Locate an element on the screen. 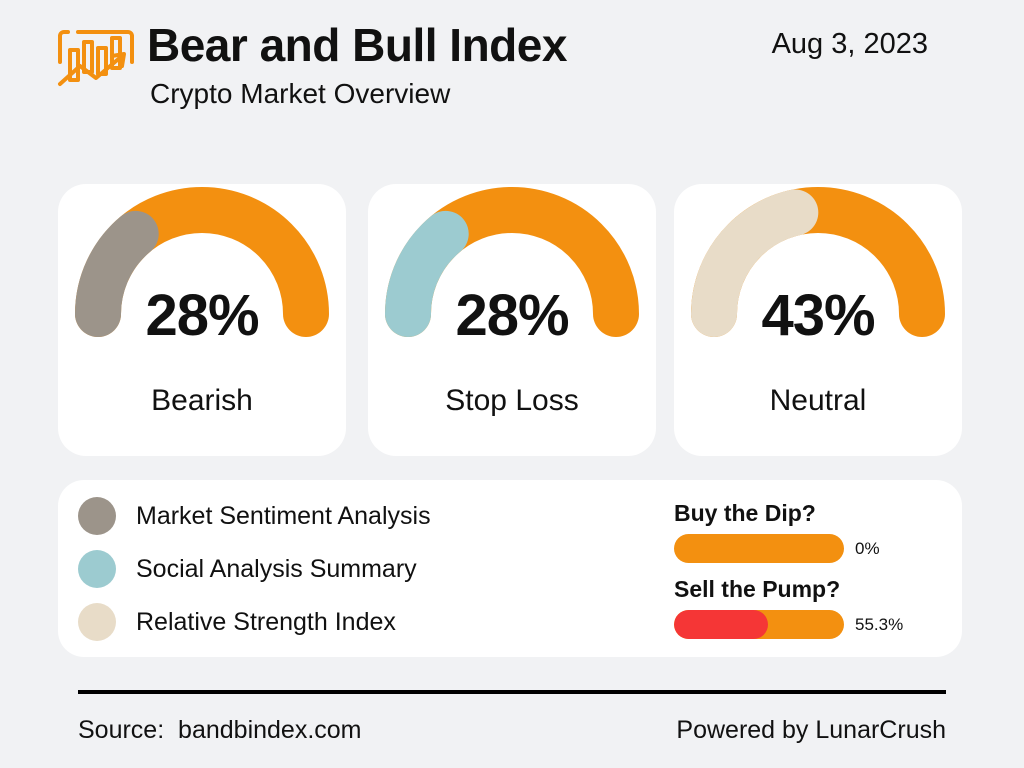 This screenshot has width=1024, height=768. legend-item-relative-strength: Relative Strength Index is located at coordinates (237, 622).